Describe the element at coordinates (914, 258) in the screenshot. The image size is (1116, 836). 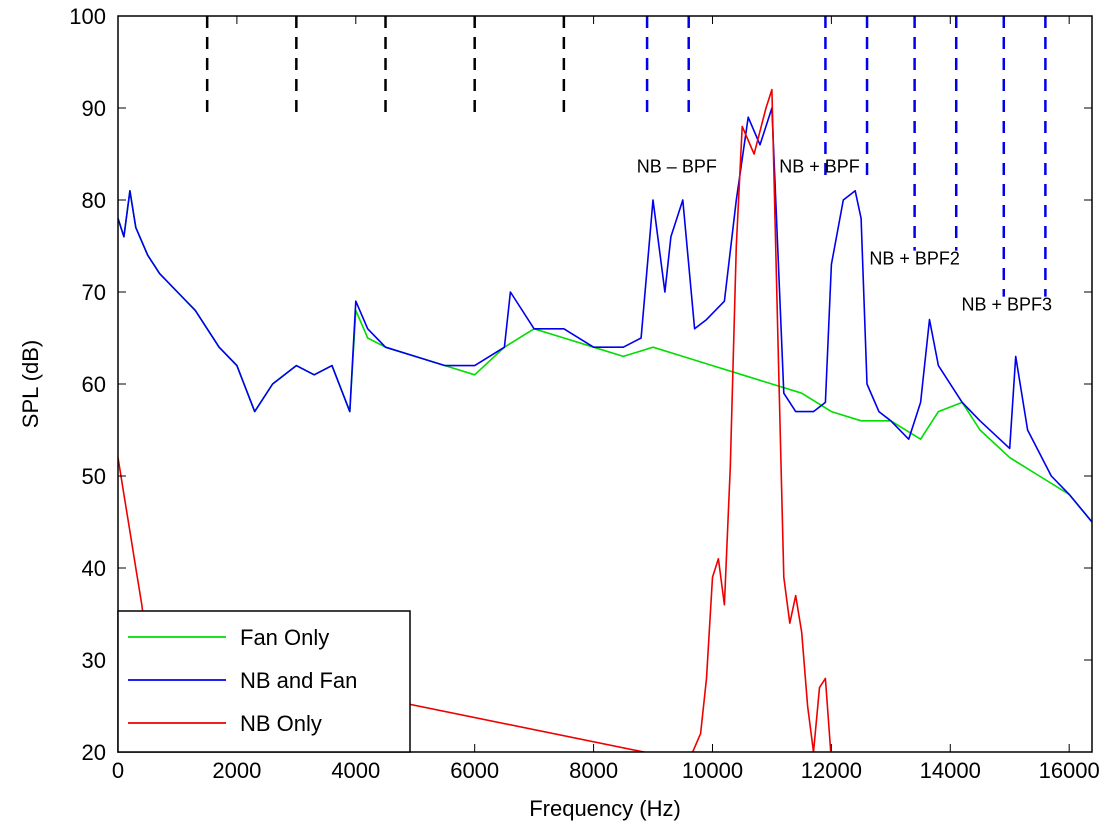
I see `annotation-label: NB + BPF2` at that location.